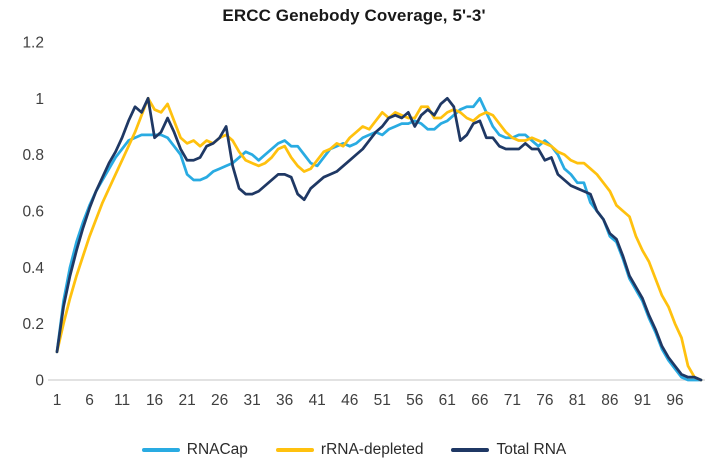  I want to click on x-tick-label: 76, so click(544, 400).